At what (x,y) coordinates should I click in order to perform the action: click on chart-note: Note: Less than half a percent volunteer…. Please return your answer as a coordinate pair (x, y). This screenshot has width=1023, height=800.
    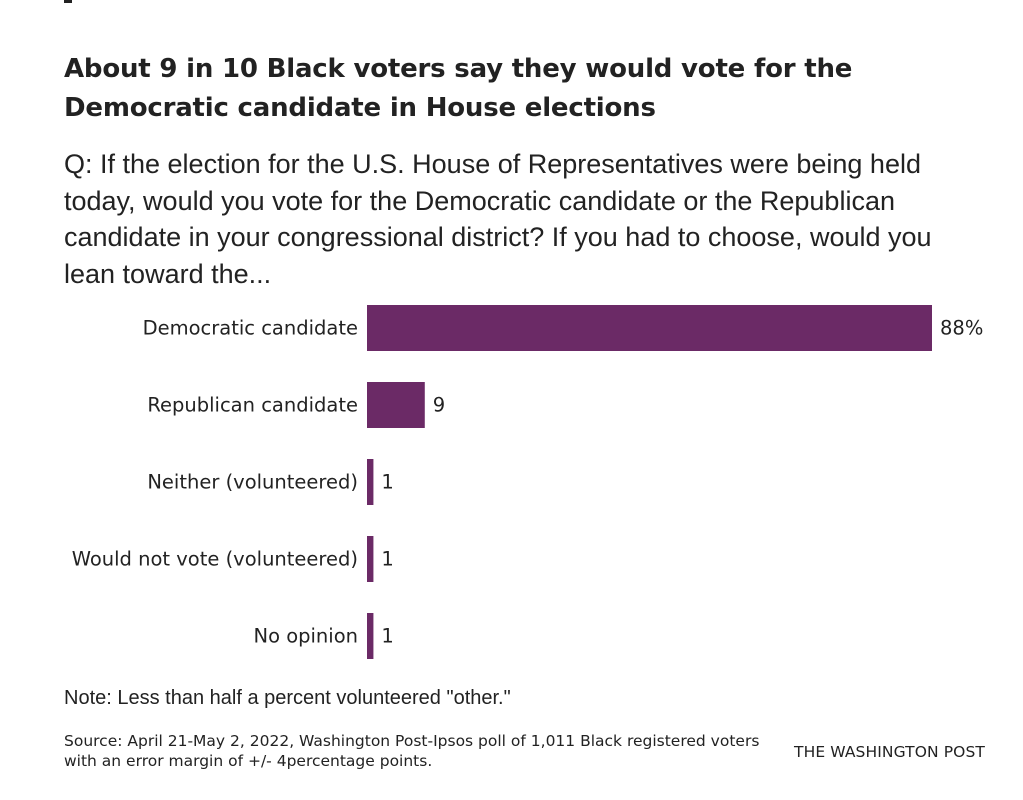
    Looking at the image, I should click on (287, 698).